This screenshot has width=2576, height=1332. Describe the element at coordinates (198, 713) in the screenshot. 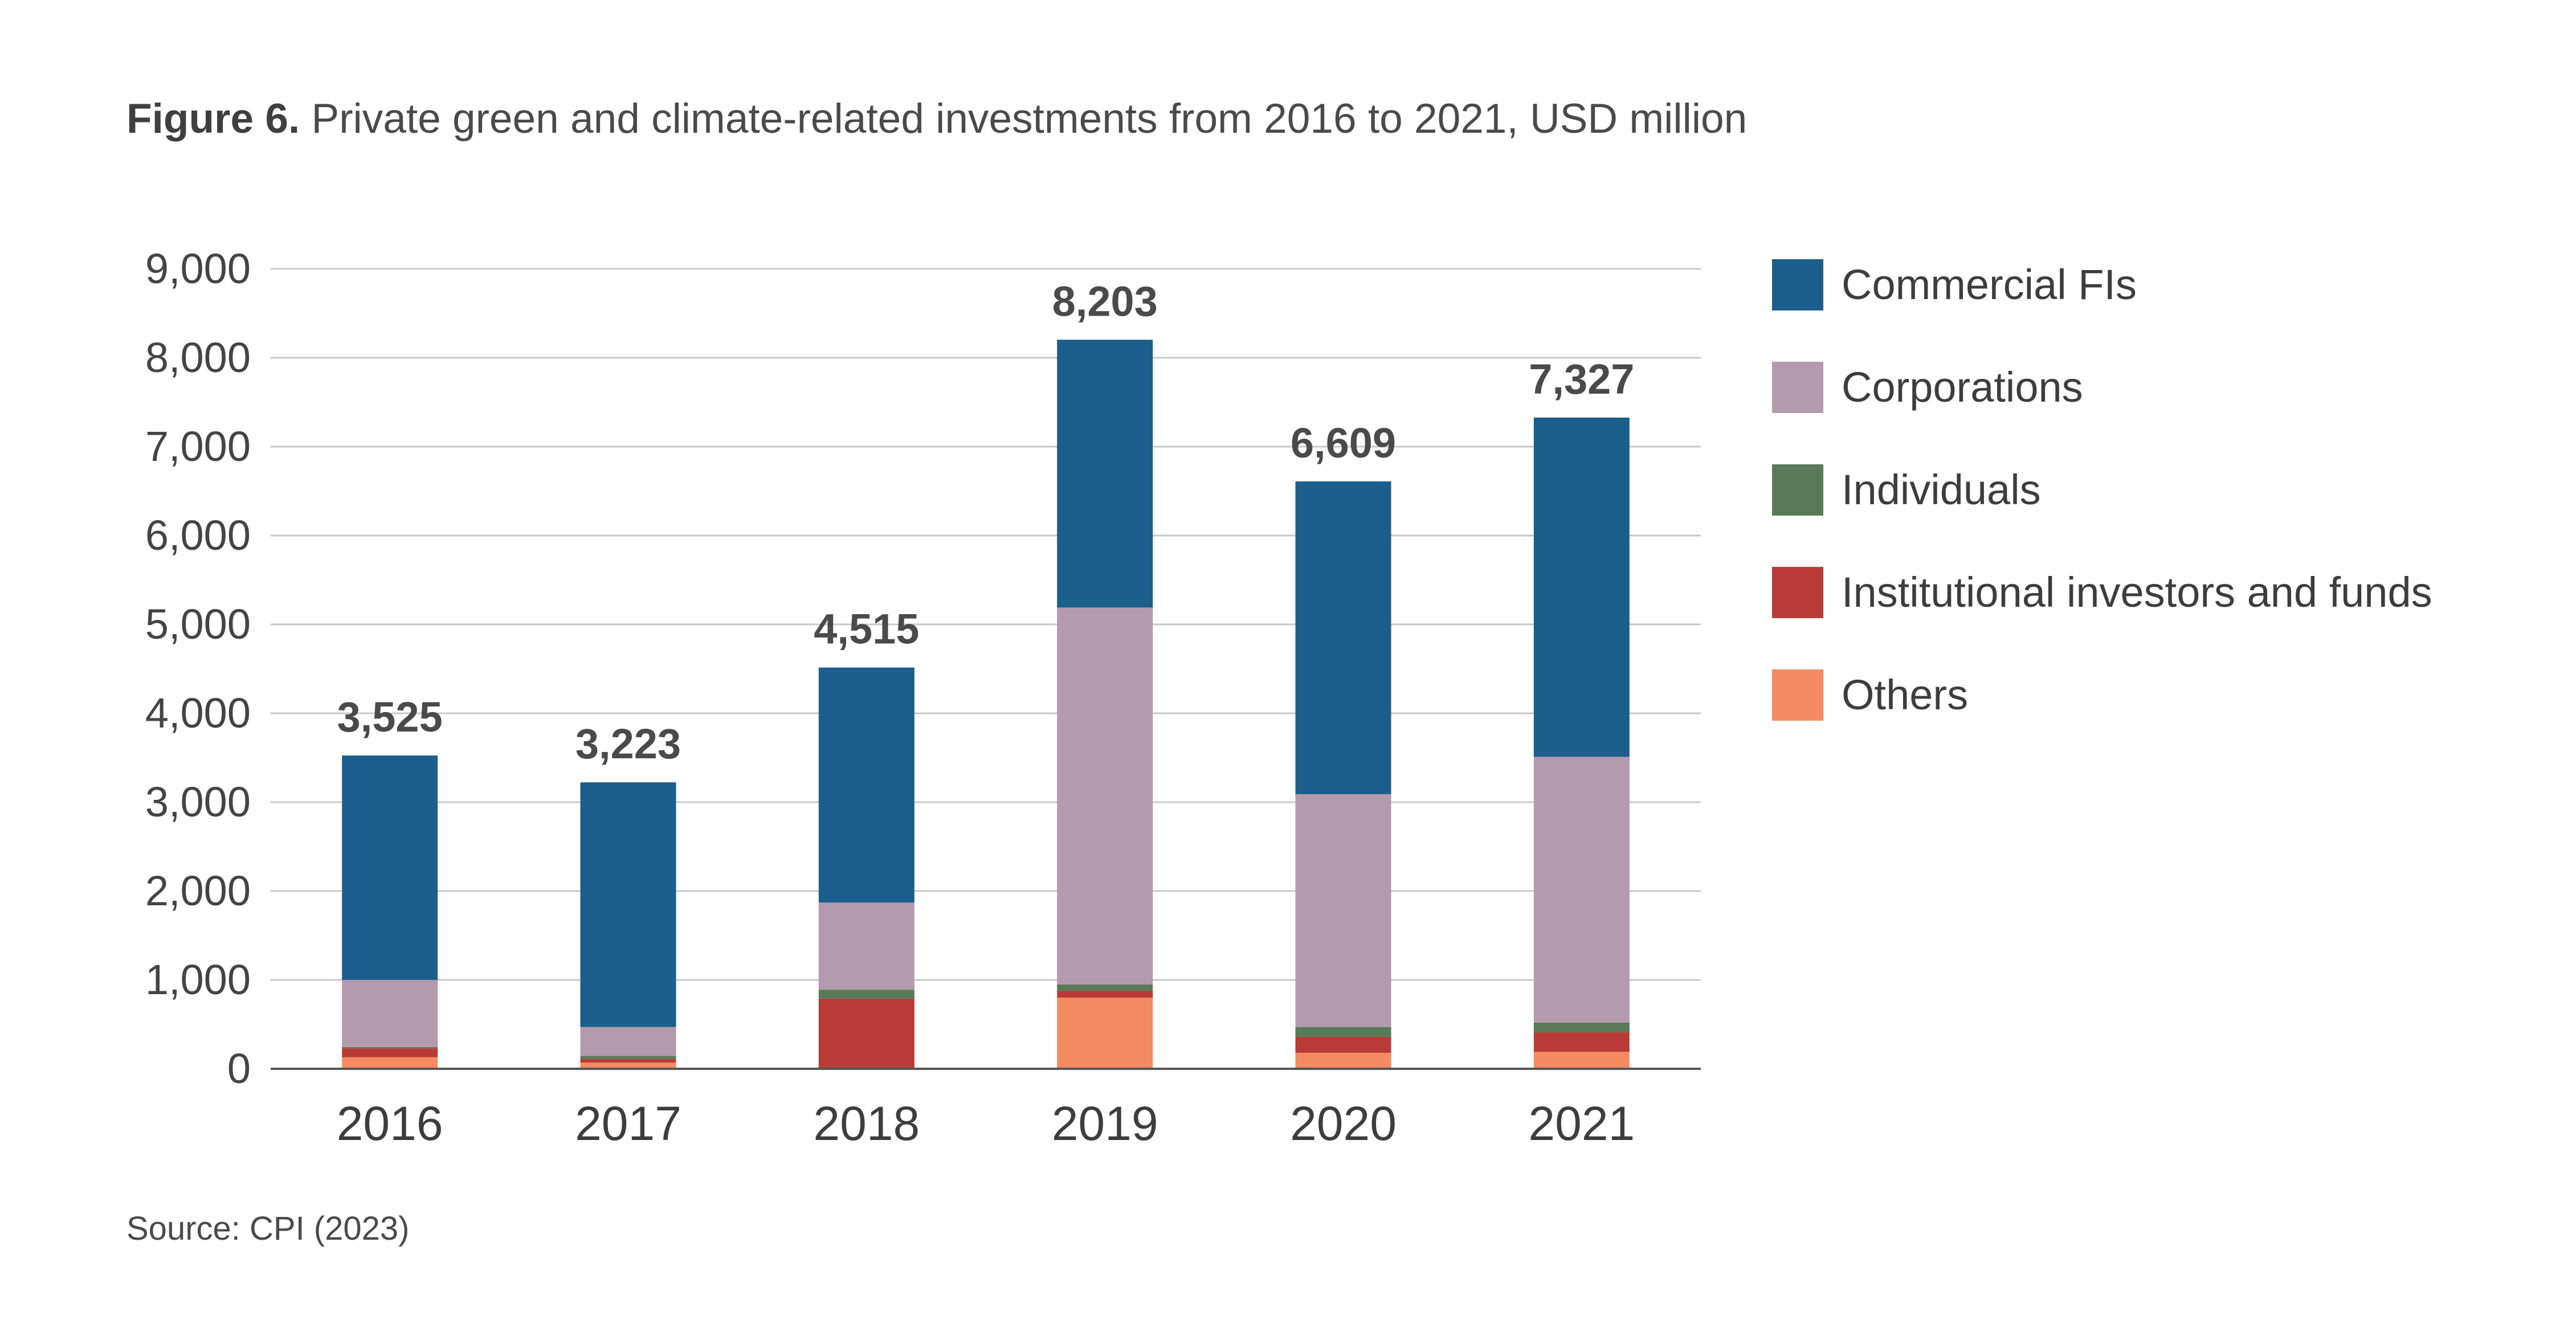

I see `y-tick-label: 4,000` at that location.